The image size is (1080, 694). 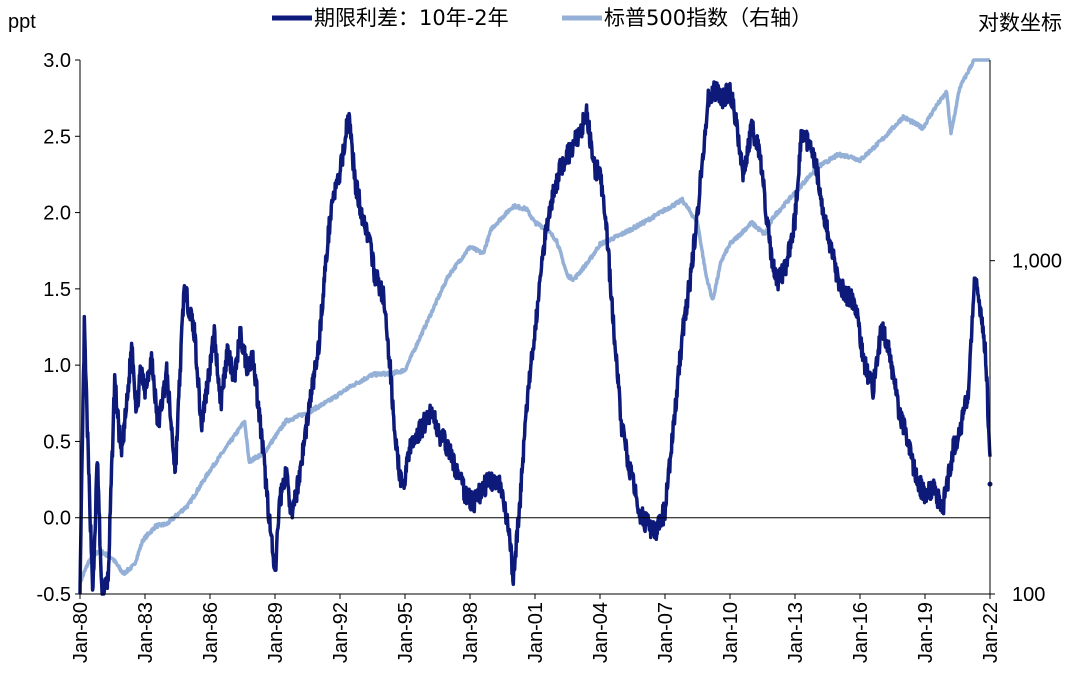 I want to click on x-tick-label: Jan-92, so click(x=341, y=632).